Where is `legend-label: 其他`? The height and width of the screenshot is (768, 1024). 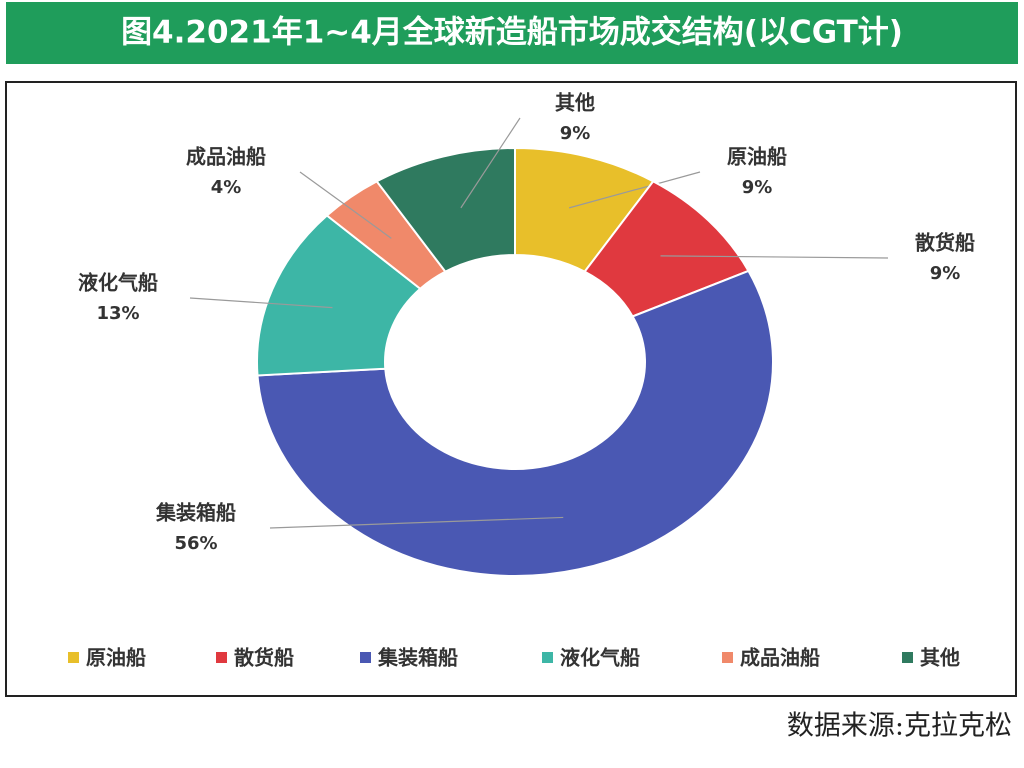 legend-label: 其他 is located at coordinates (940, 658).